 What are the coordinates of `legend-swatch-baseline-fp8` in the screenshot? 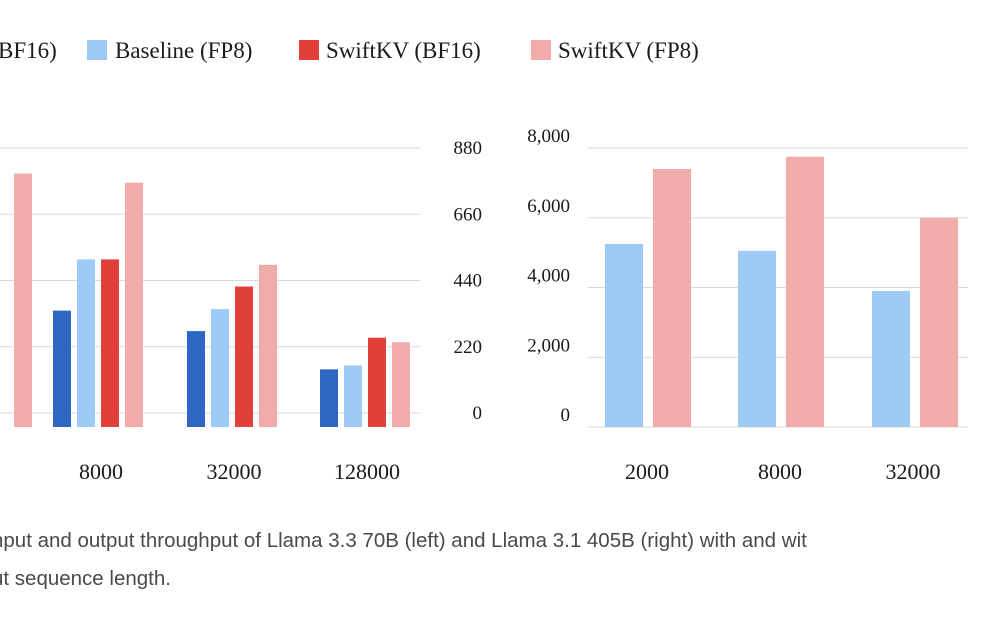 It's located at (97, 50).